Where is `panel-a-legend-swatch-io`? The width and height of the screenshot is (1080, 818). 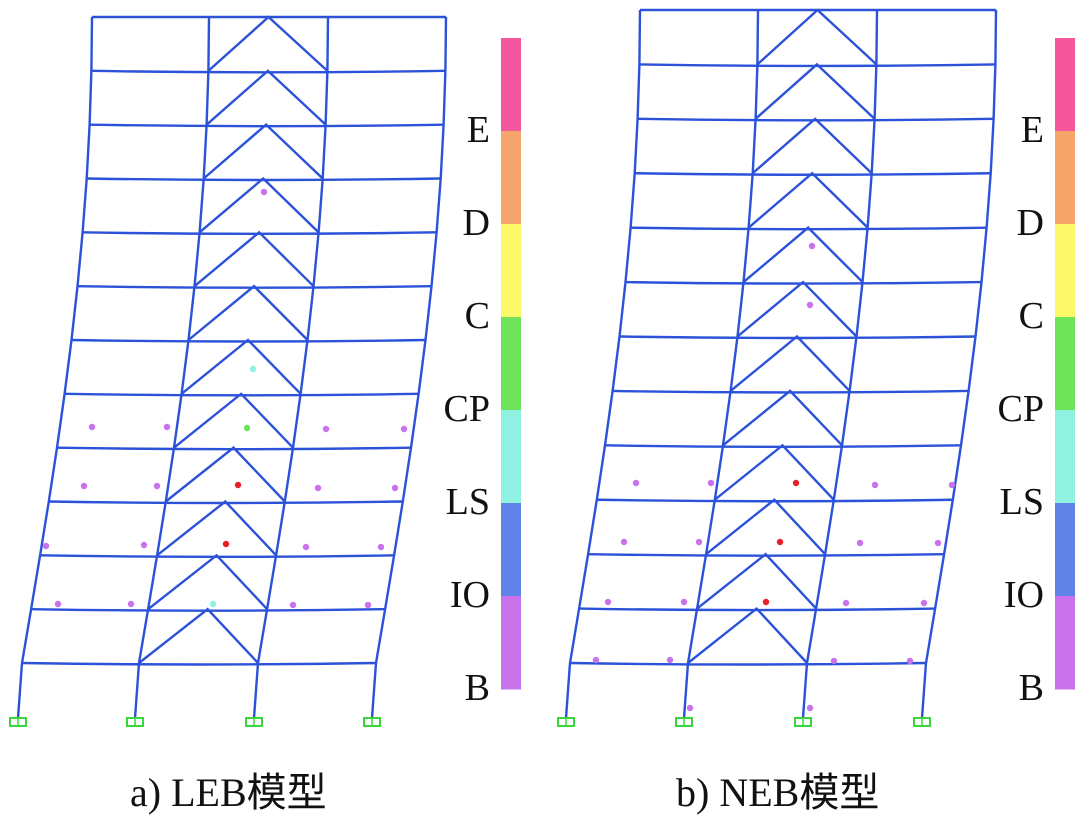
panel-a-legend-swatch-io is located at coordinates (511, 550).